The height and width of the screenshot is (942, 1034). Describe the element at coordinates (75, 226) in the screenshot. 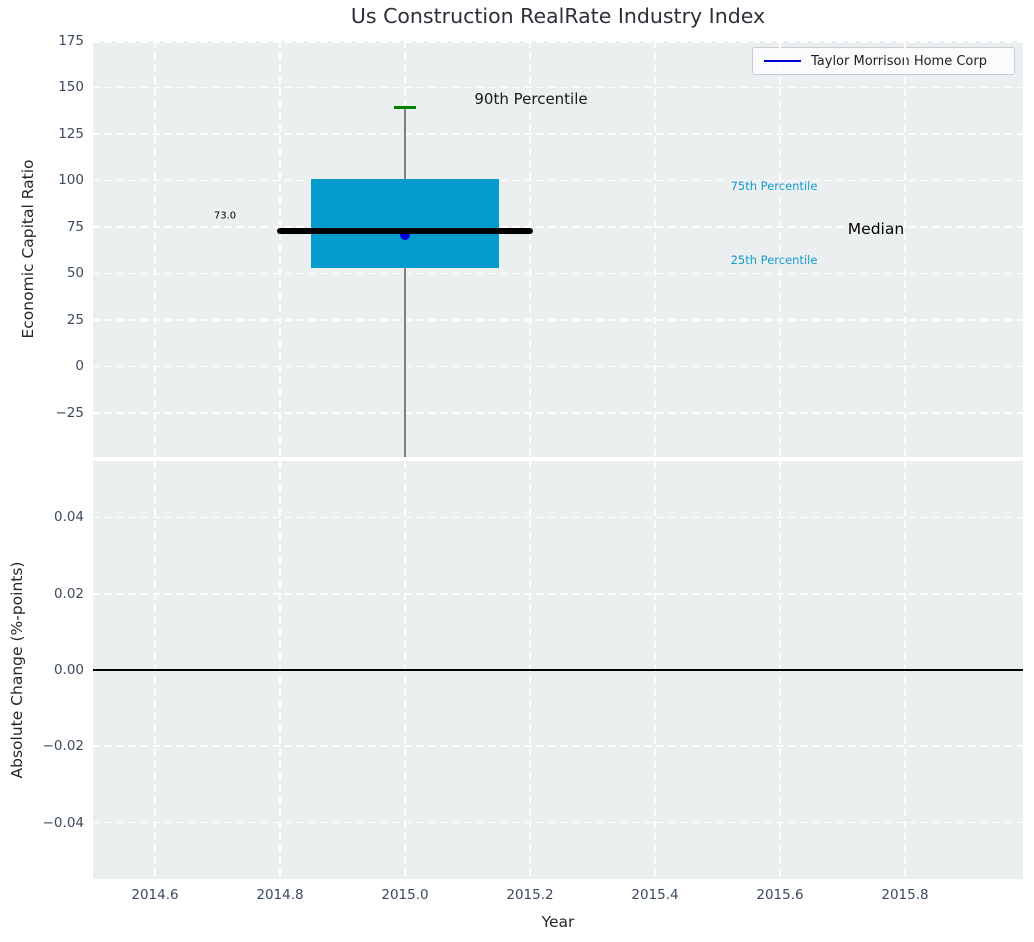

I see `y-tick-label: 75` at that location.